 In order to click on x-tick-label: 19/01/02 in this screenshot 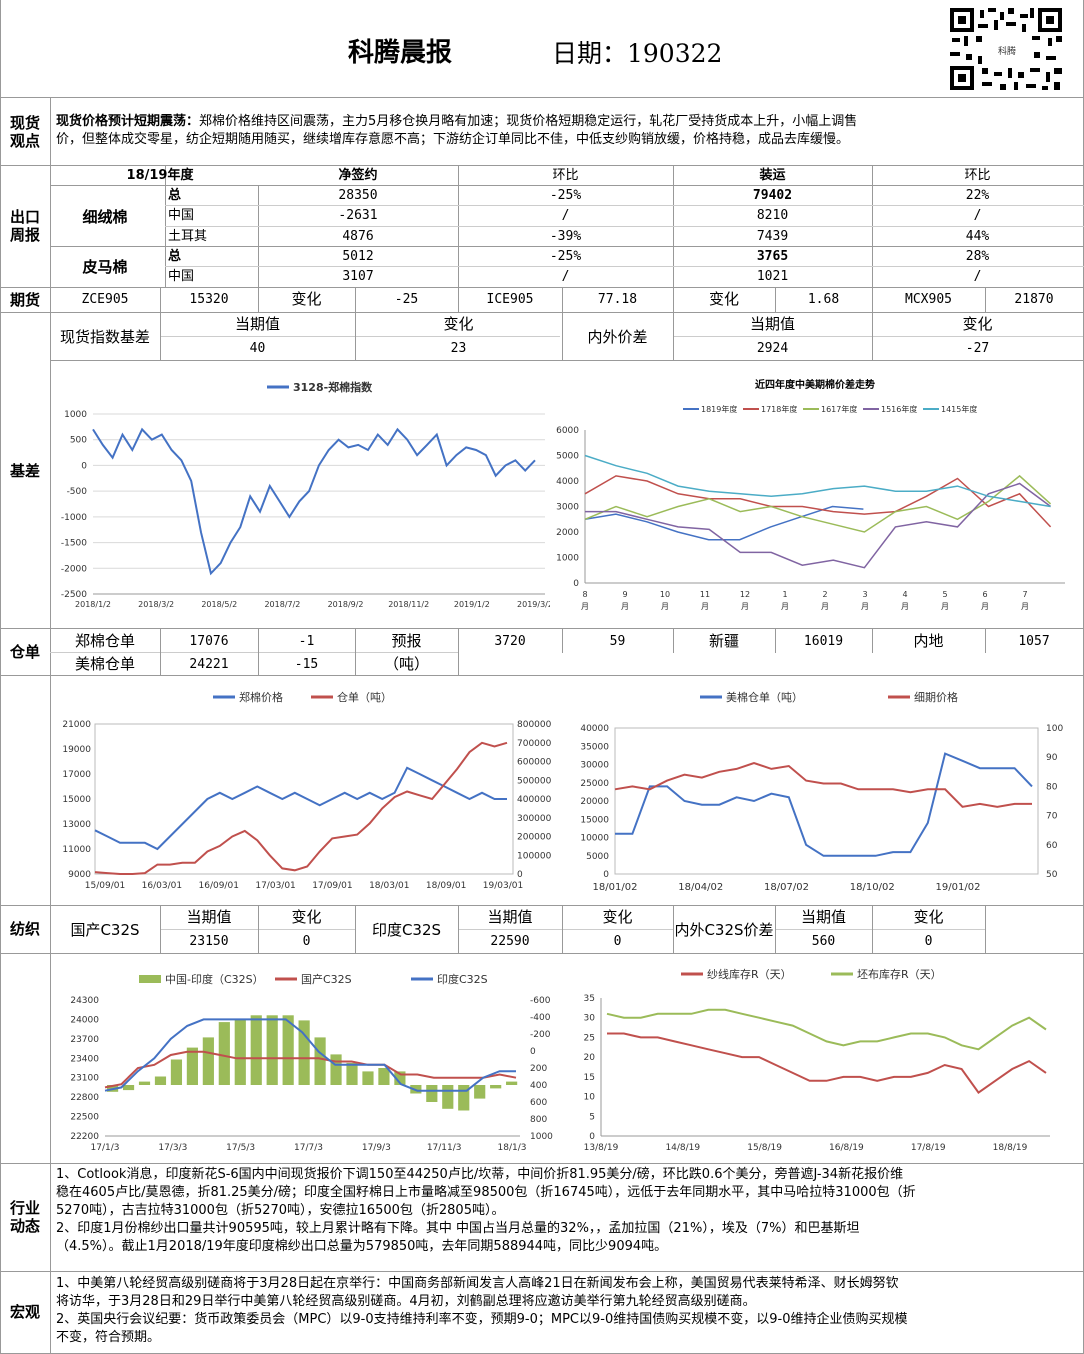, I will do `click(958, 887)`.